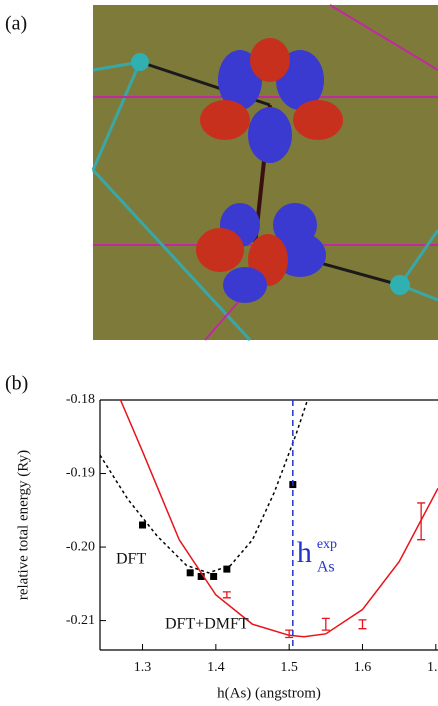  What do you see at coordinates (143, 667) in the screenshot?
I see `x-tick-label: 1.3` at bounding box center [143, 667].